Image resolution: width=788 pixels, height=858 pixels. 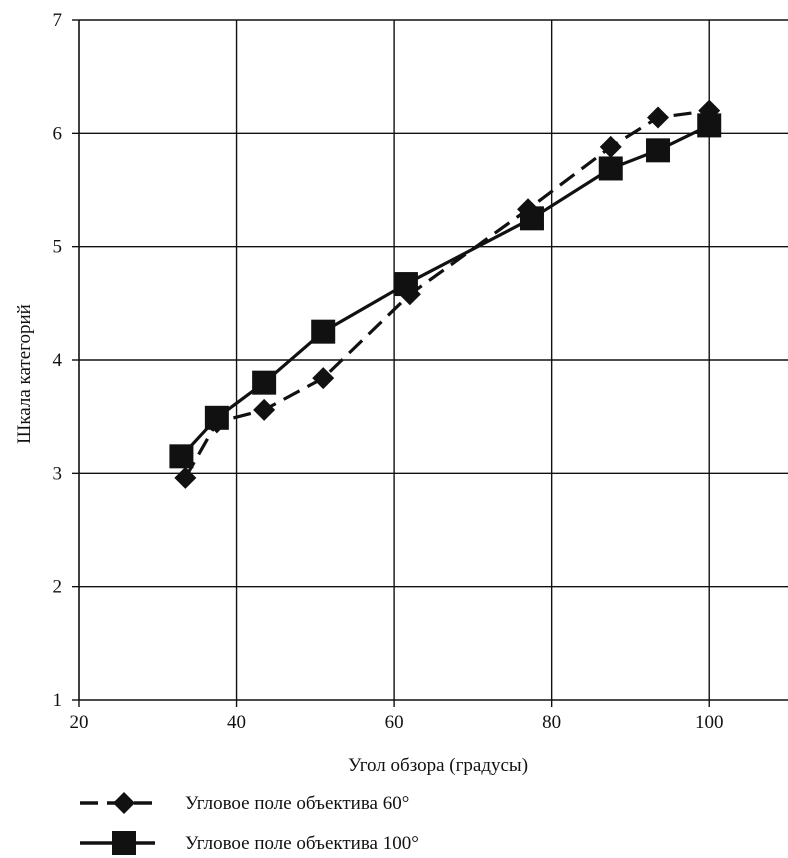 I want to click on legend-label: Угловое поле объектива 100°, so click(x=302, y=843).